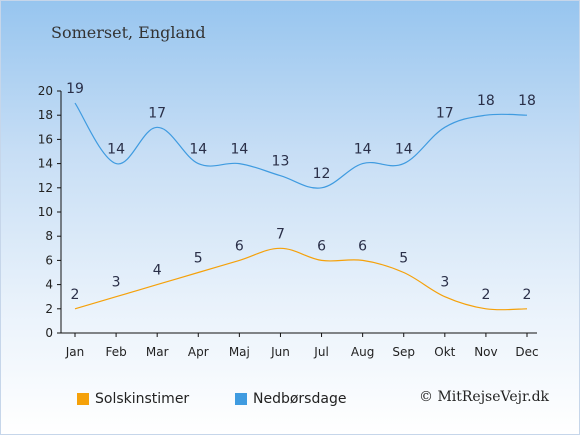 The image size is (580, 435). I want to click on x-tick-label: Feb, so click(115, 352).